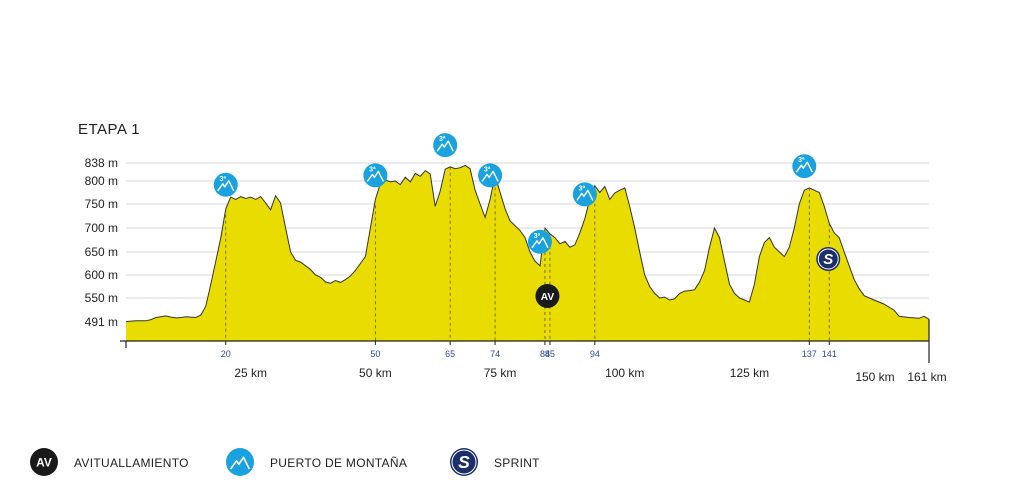 The height and width of the screenshot is (503, 1024). What do you see at coordinates (101, 252) in the screenshot?
I see `y-tick-label: 650 m` at bounding box center [101, 252].